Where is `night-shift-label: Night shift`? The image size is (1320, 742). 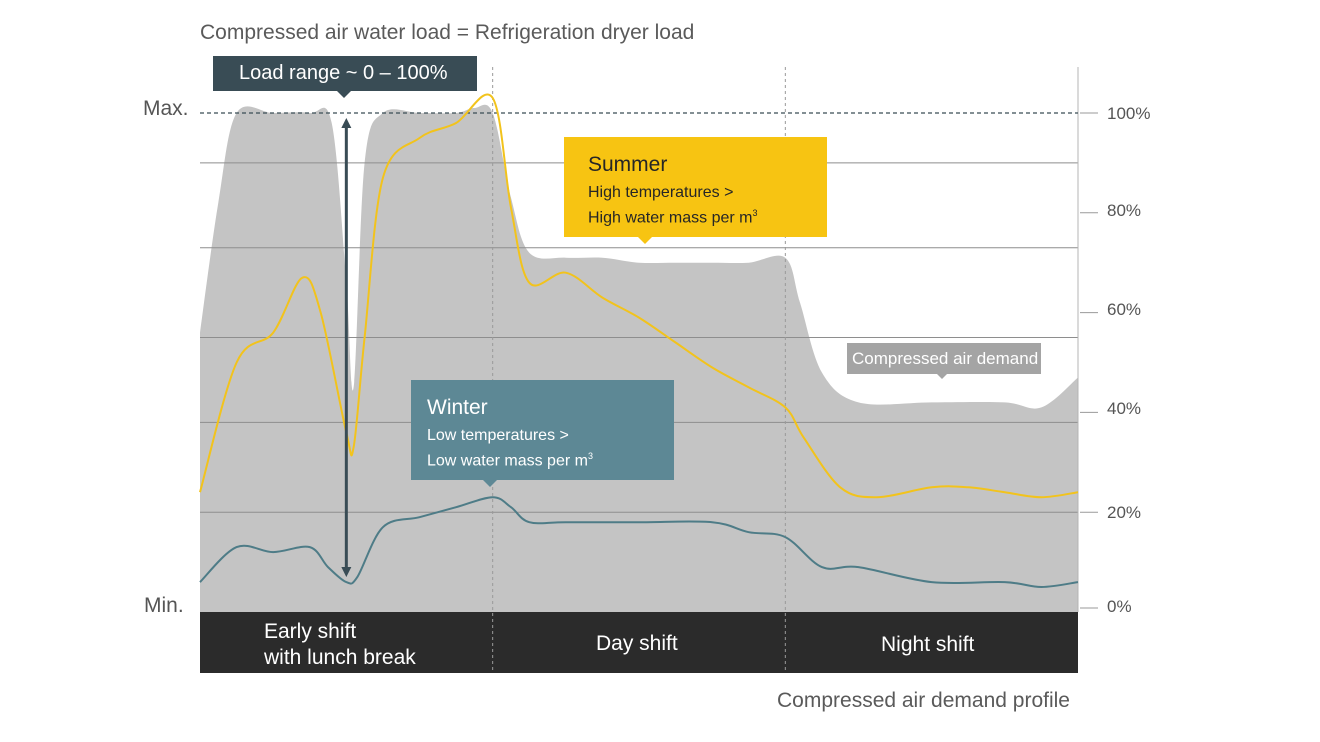 night-shift-label: Night shift is located at coordinates (928, 644).